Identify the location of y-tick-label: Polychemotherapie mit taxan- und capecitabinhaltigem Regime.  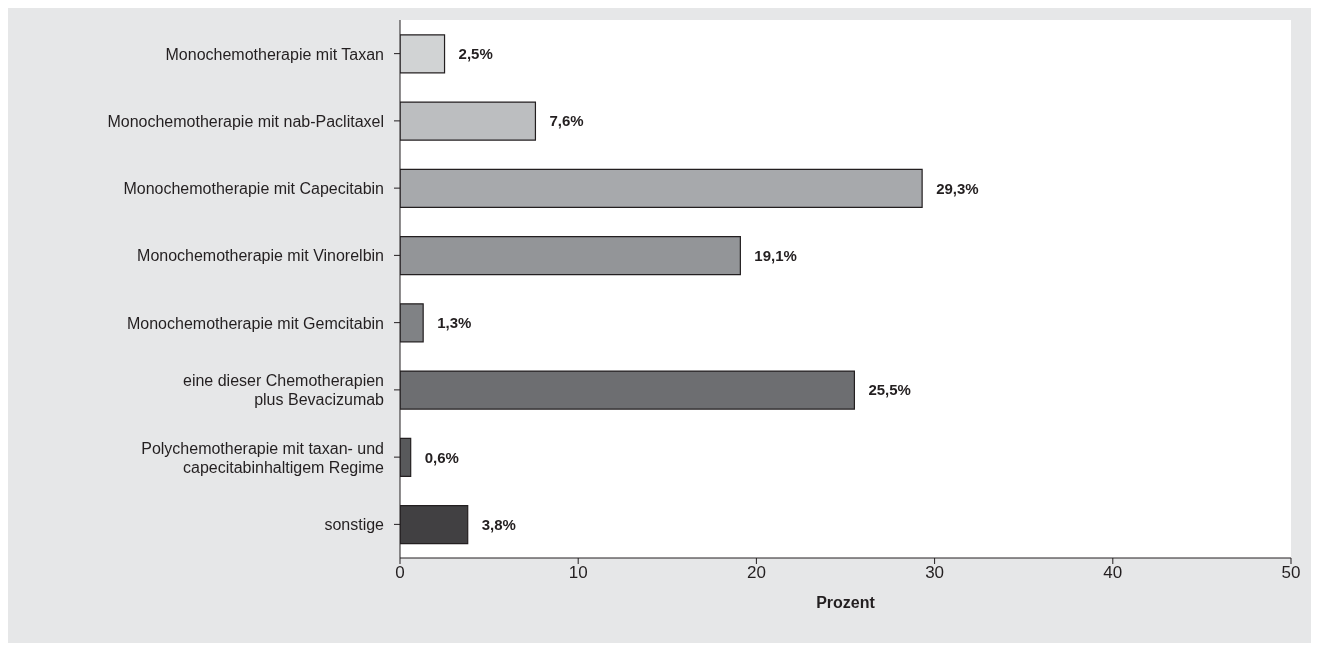
(263, 457).